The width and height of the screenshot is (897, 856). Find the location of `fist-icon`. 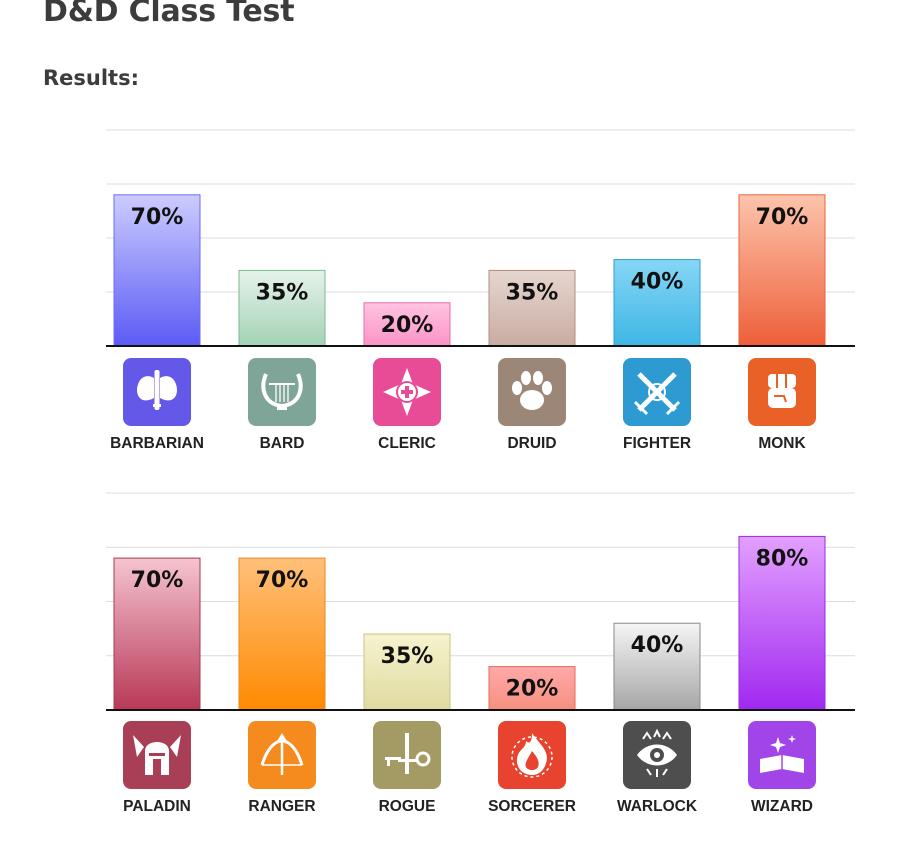

fist-icon is located at coordinates (782, 392).